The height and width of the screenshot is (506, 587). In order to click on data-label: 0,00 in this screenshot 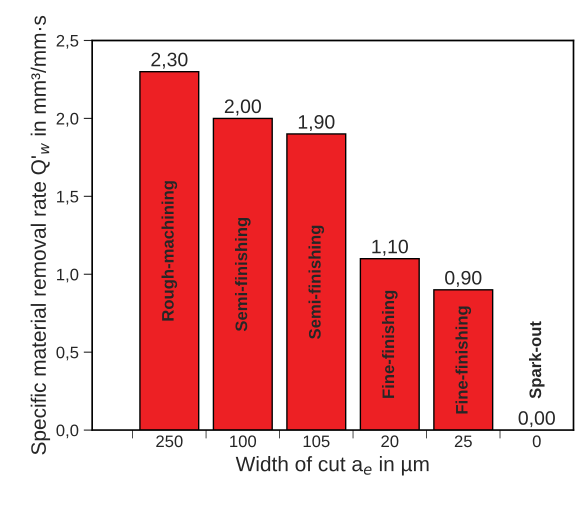, I will do `click(536, 419)`.